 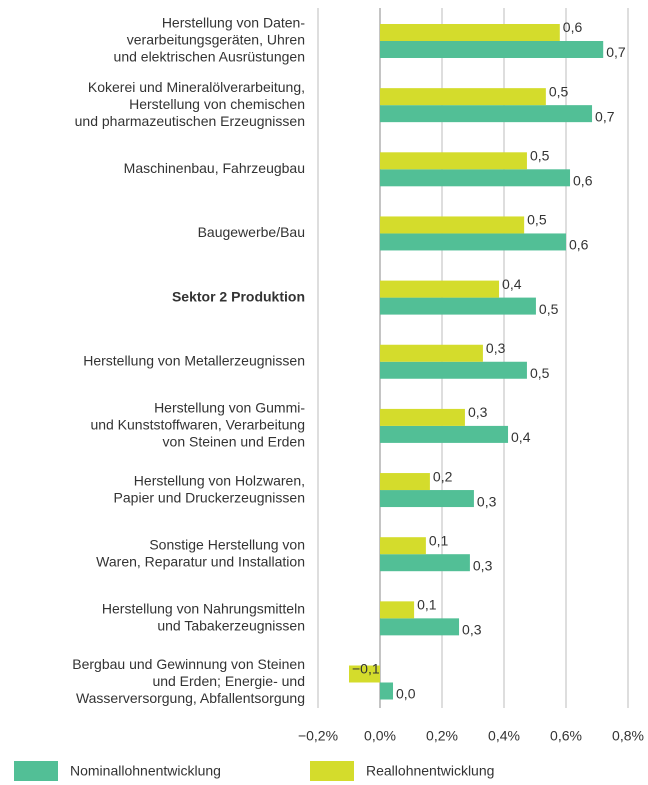 I want to click on category-label: von Steinen und Erden, so click(x=234, y=442).